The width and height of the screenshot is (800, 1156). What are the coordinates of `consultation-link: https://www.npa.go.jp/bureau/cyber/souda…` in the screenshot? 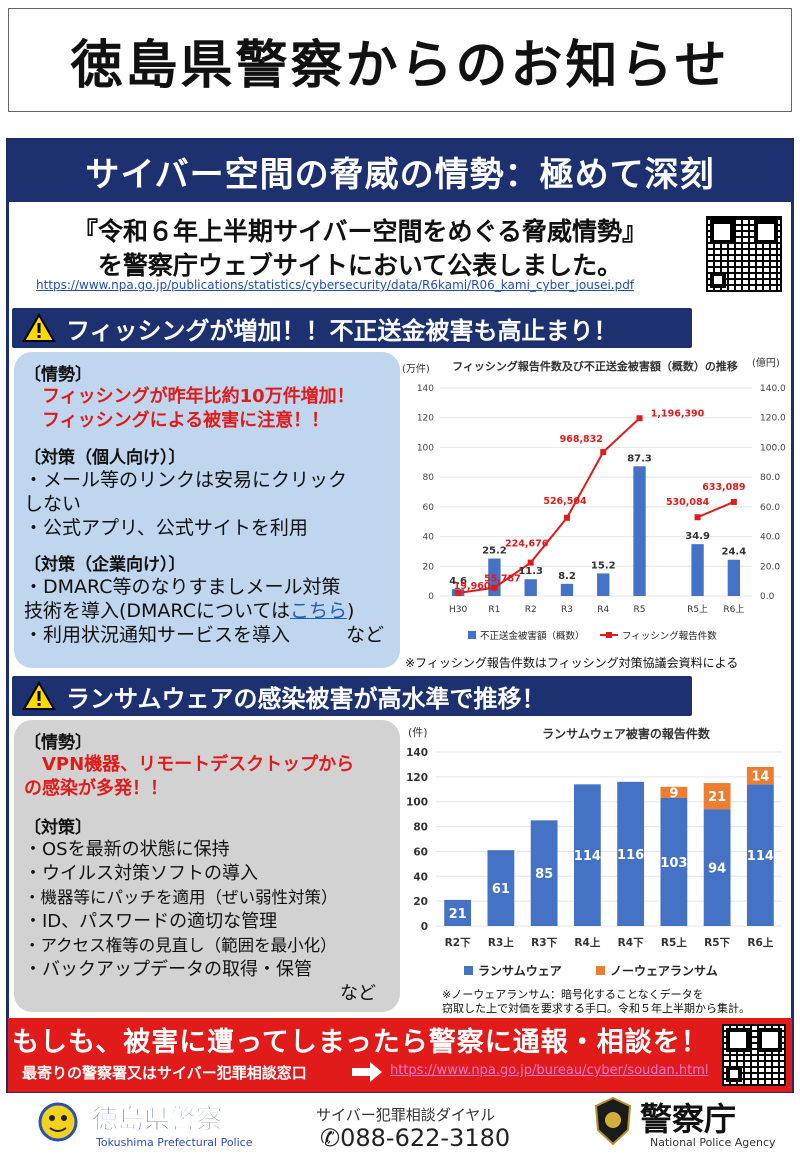 It's located at (549, 1070).